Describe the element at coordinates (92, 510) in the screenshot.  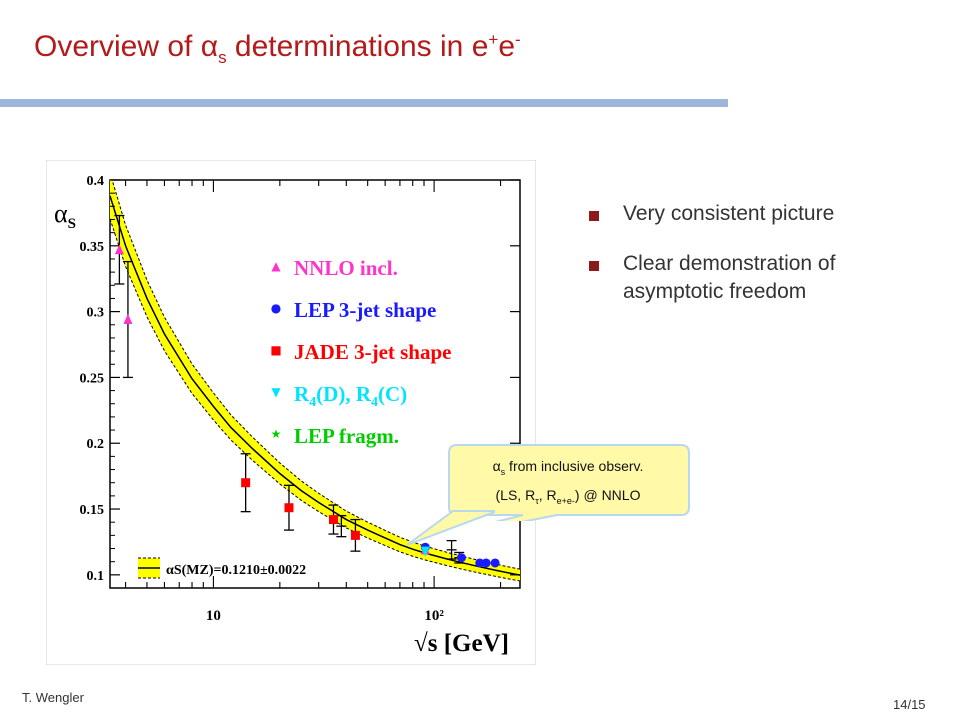
I see `y-tick-label: 0.15` at that location.